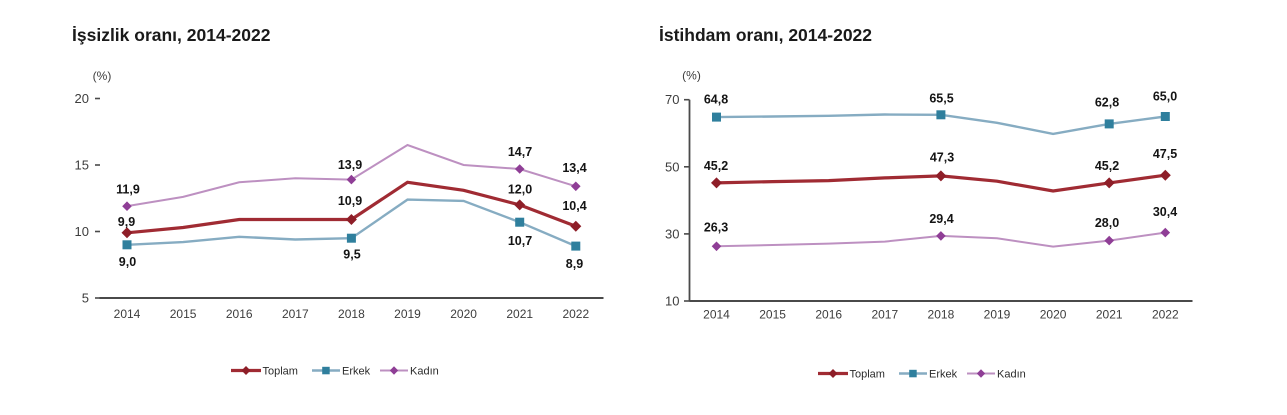 This screenshot has height=415, width=1287. What do you see at coordinates (171, 35) in the screenshot?
I see `svg-text: İşsizlik oranı, 2014-2022` at bounding box center [171, 35].